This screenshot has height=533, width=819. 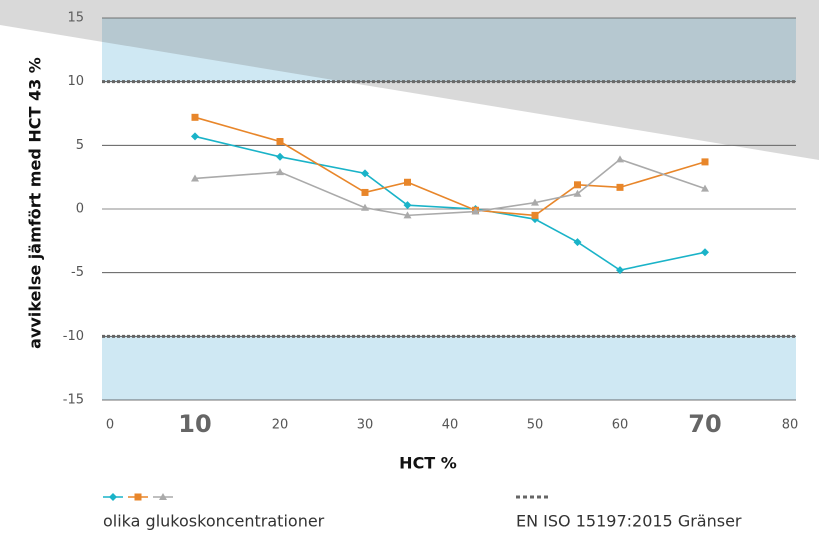 I want to click on x-tick-label: 30, so click(x=365, y=425).